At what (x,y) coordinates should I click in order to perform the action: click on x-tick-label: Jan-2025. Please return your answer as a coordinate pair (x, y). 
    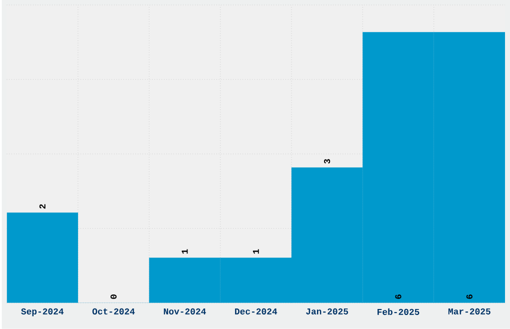
    Looking at the image, I should click on (327, 311).